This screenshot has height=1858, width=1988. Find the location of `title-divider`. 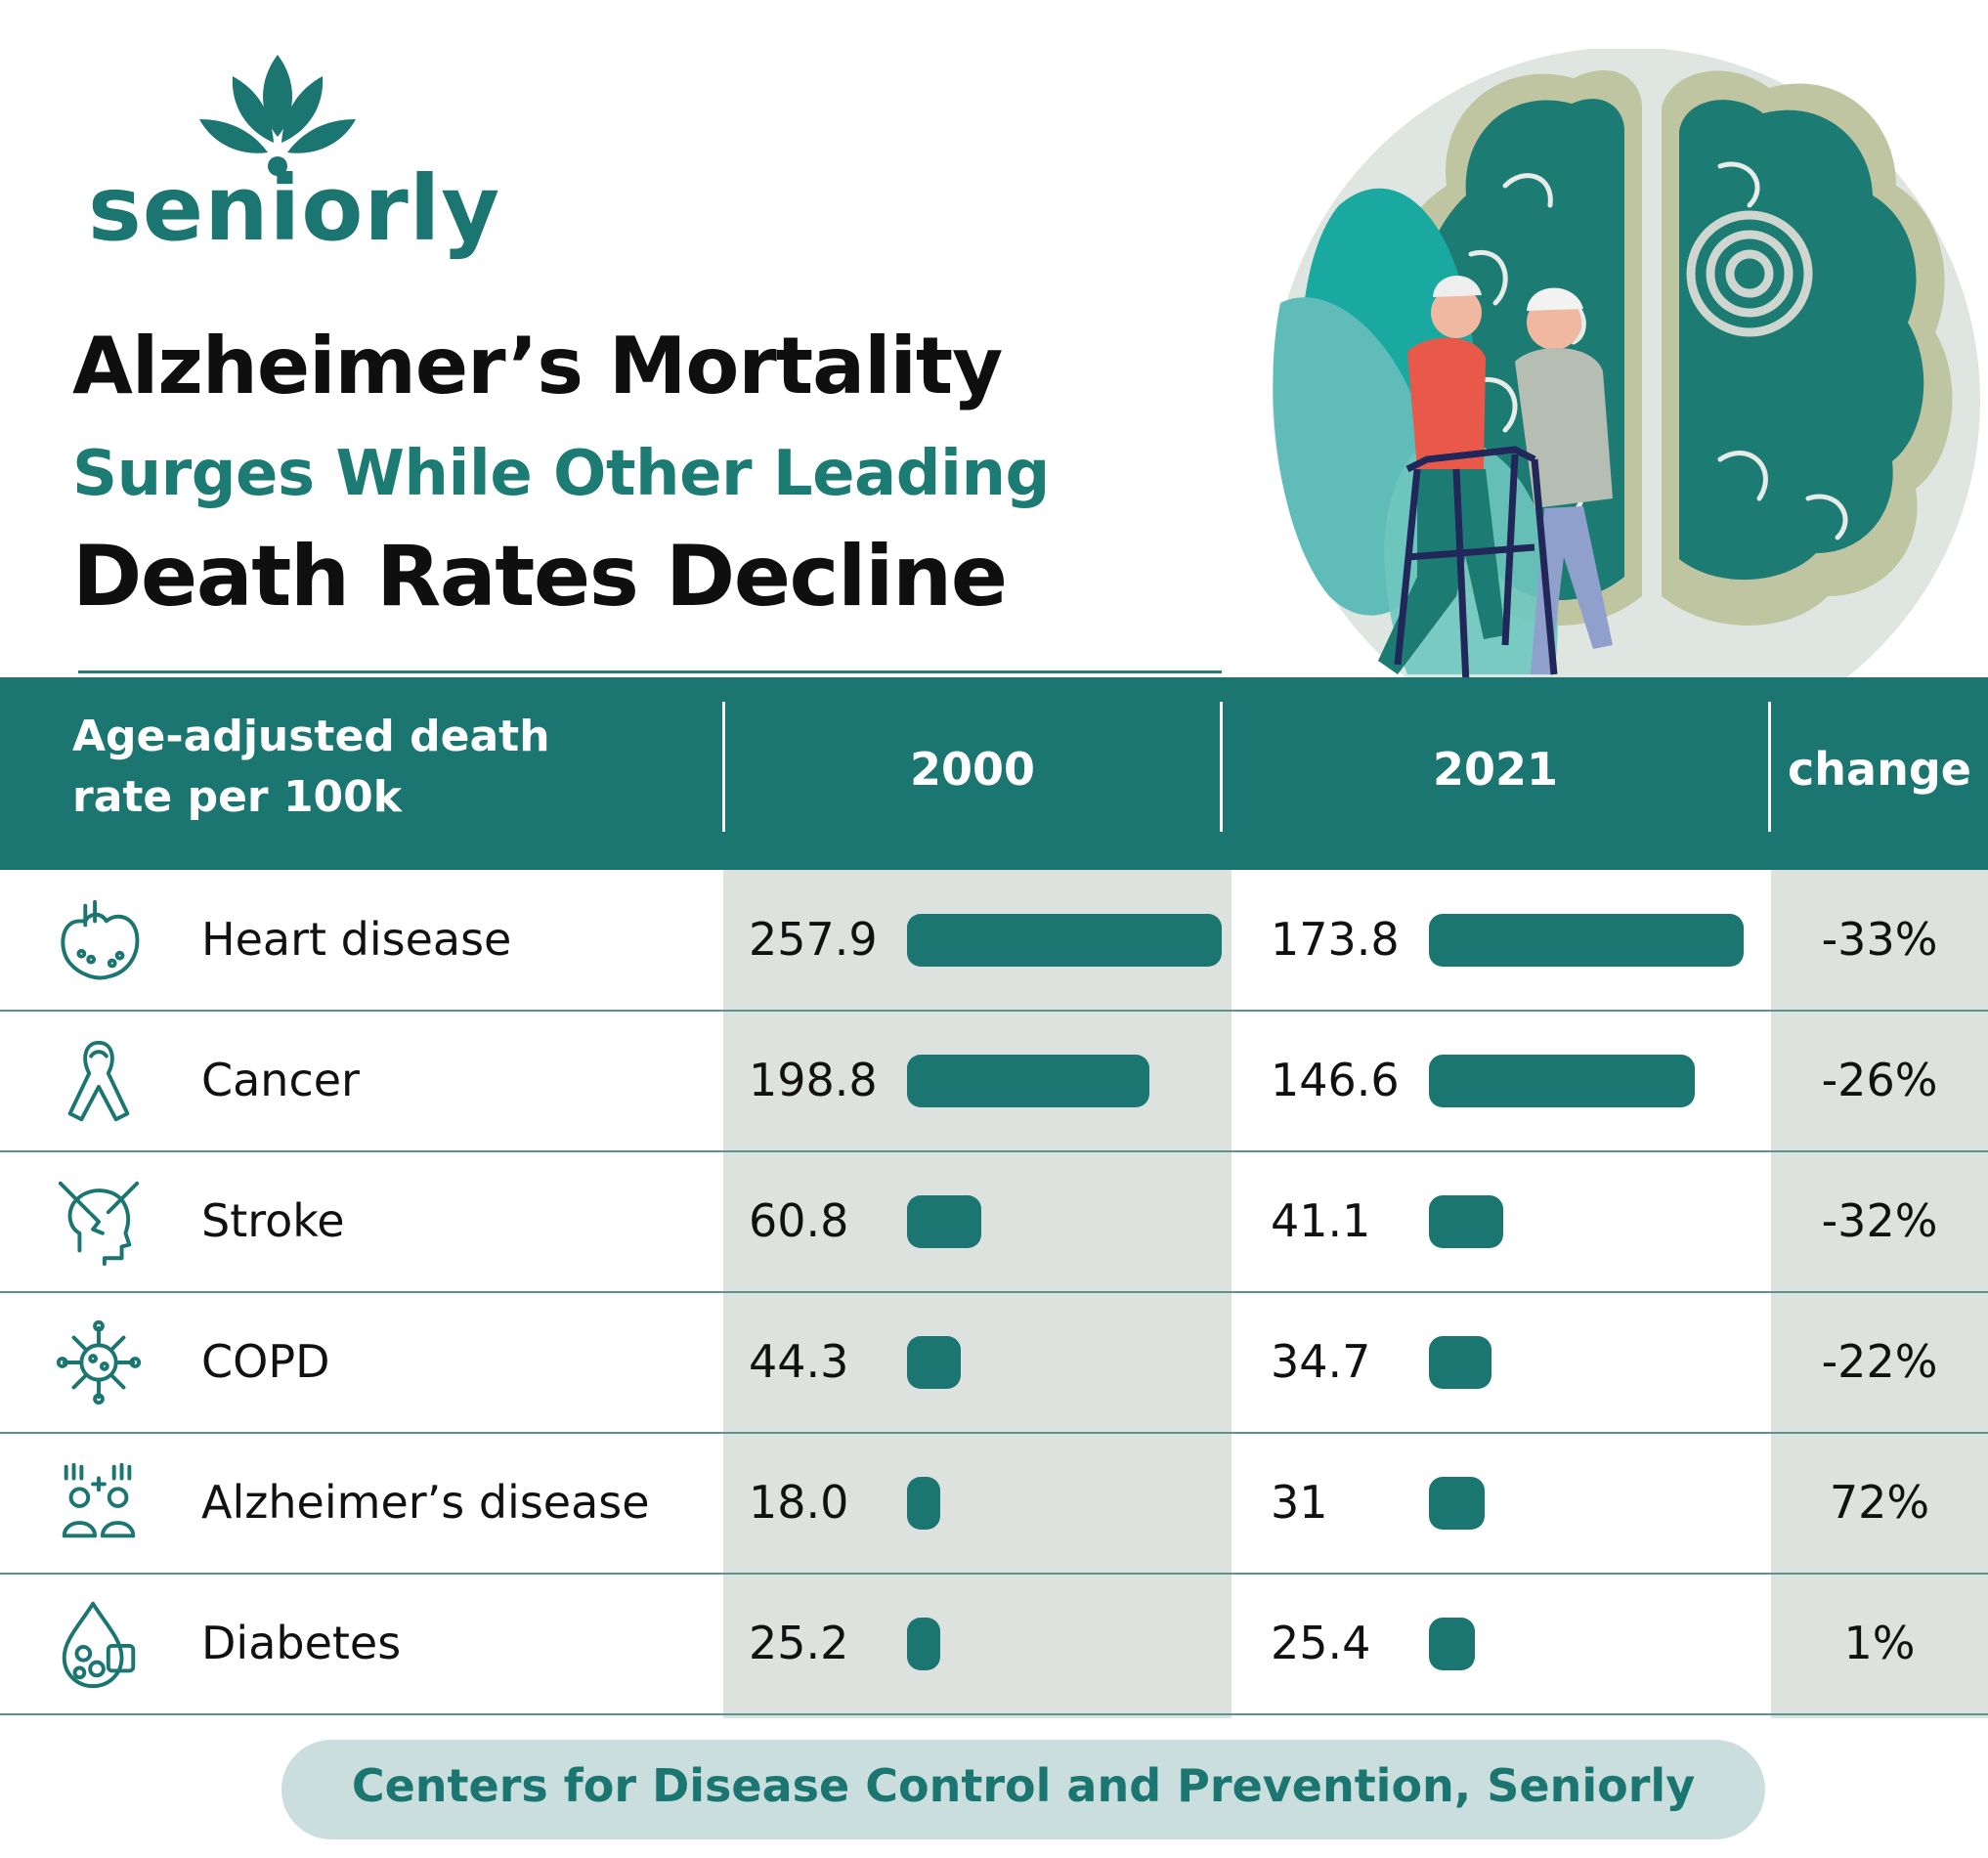

title-divider is located at coordinates (650, 671).